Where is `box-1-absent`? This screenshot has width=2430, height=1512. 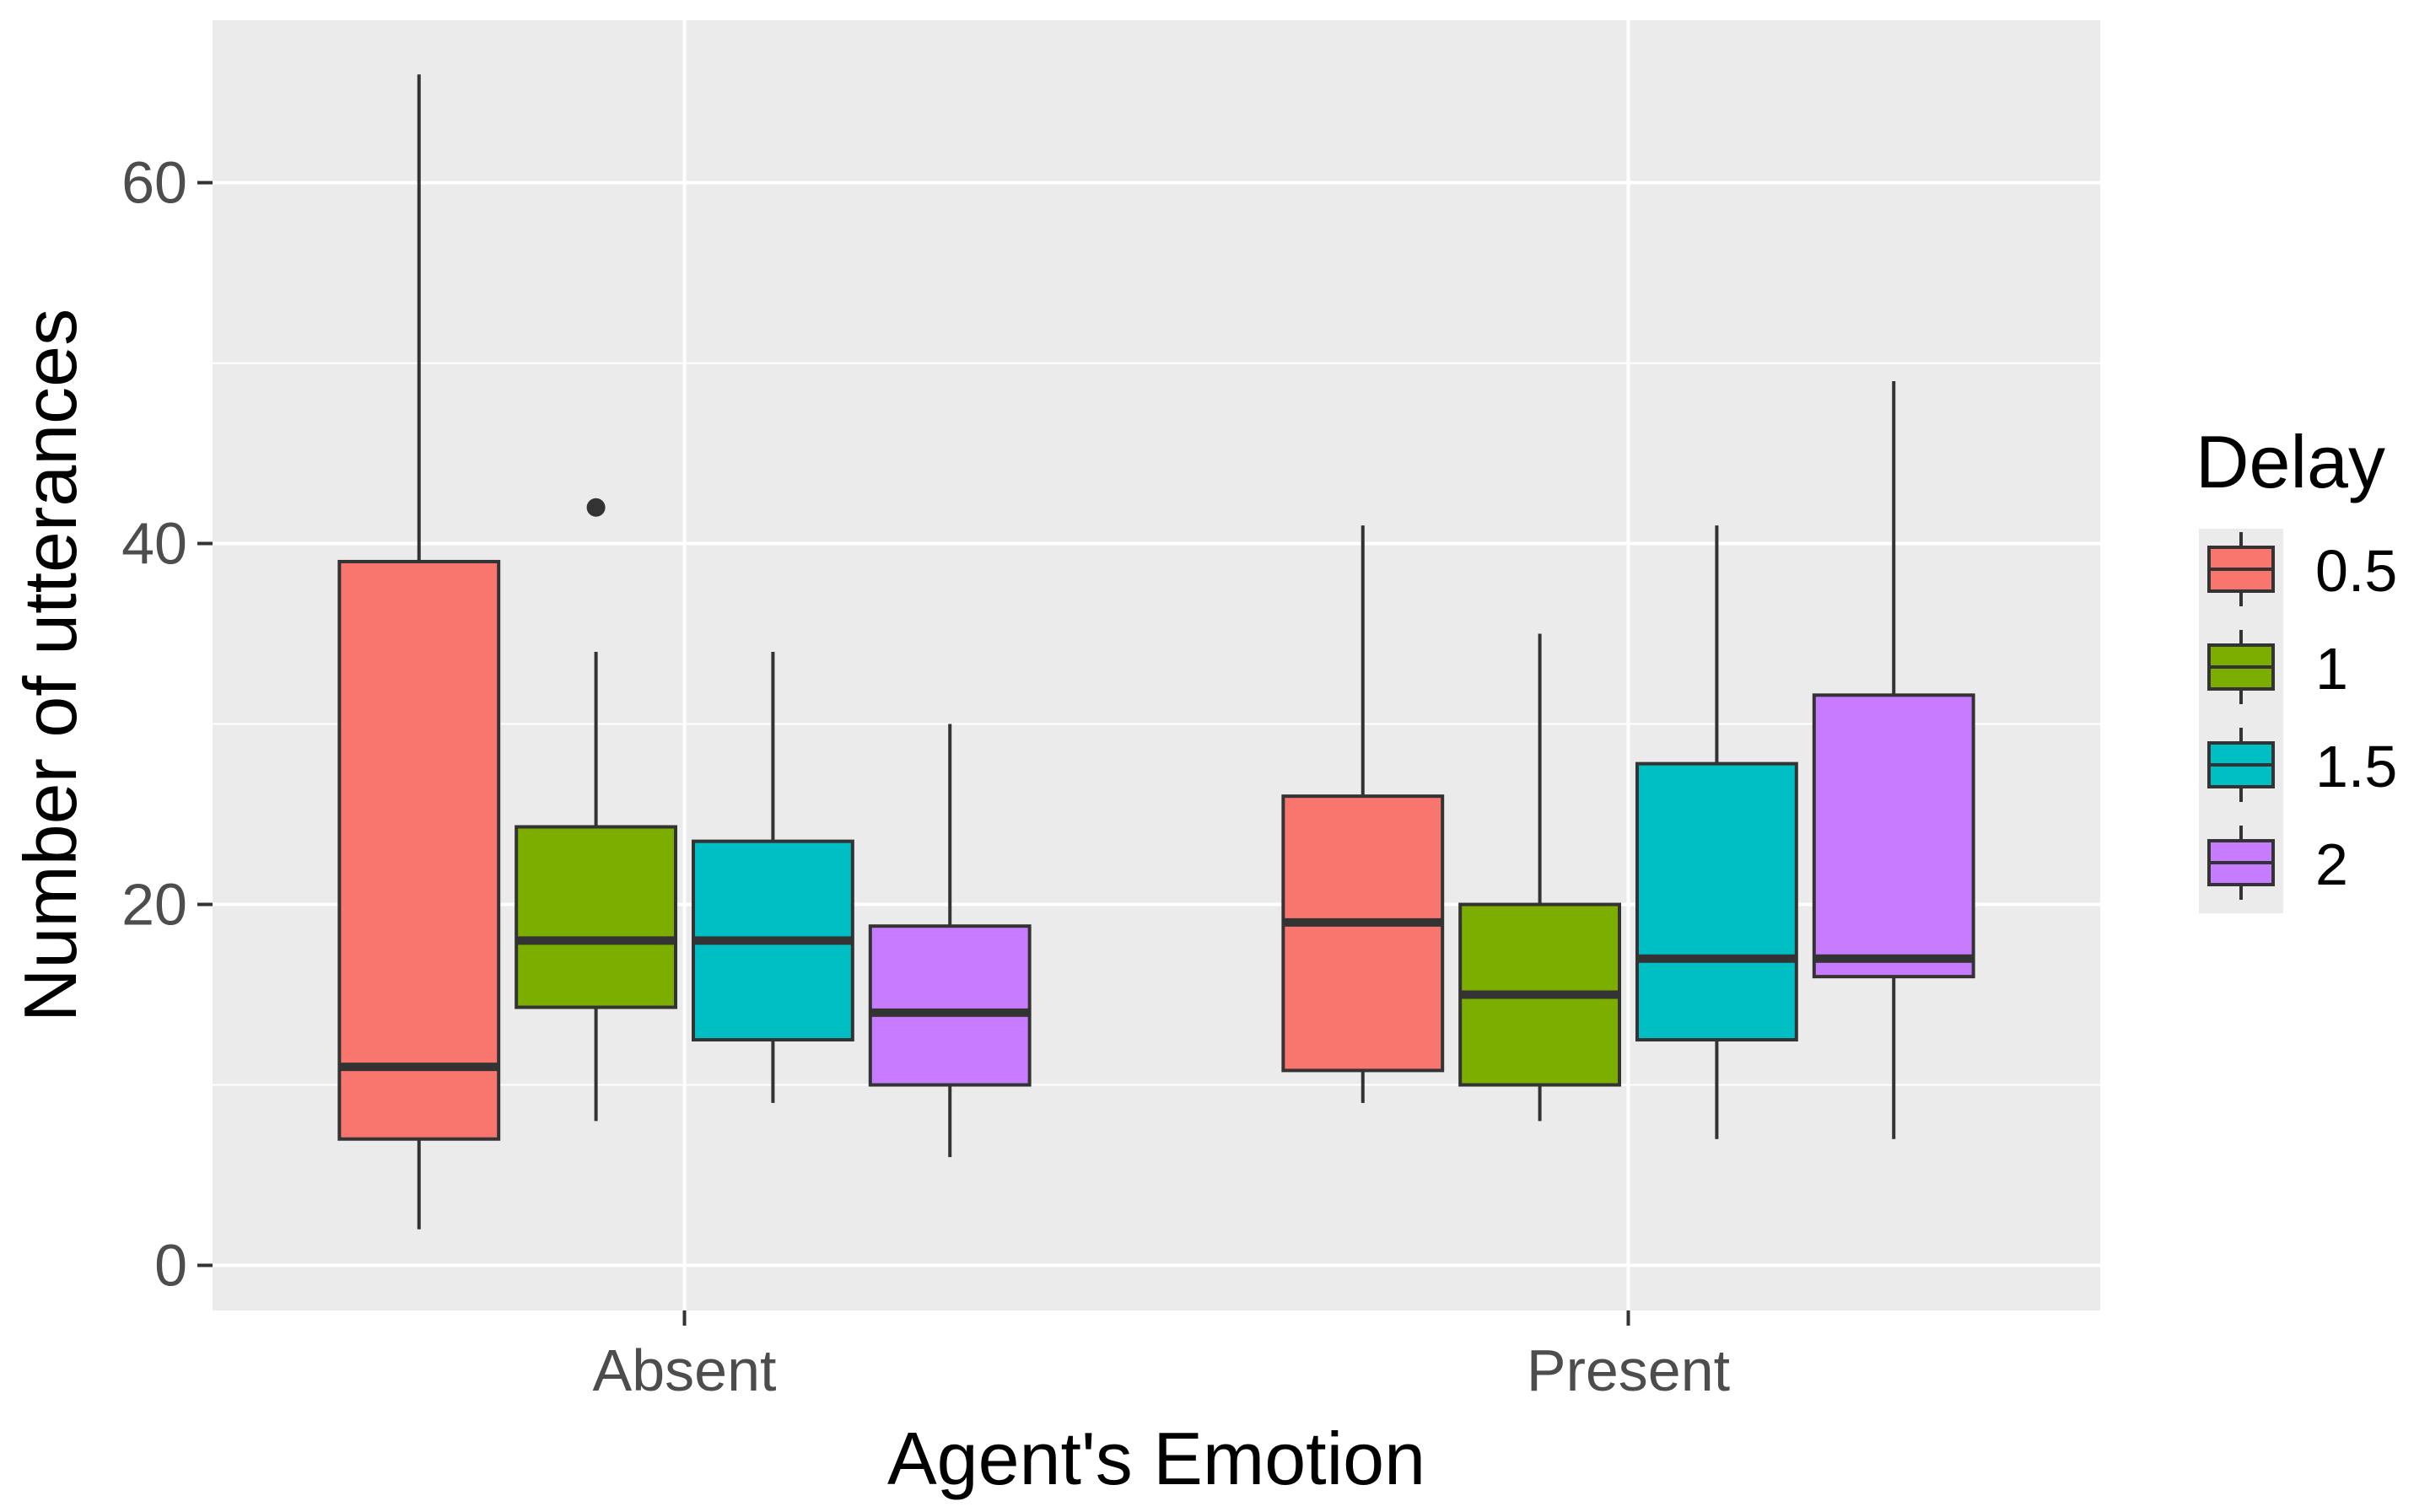
box-1-absent is located at coordinates (596, 917).